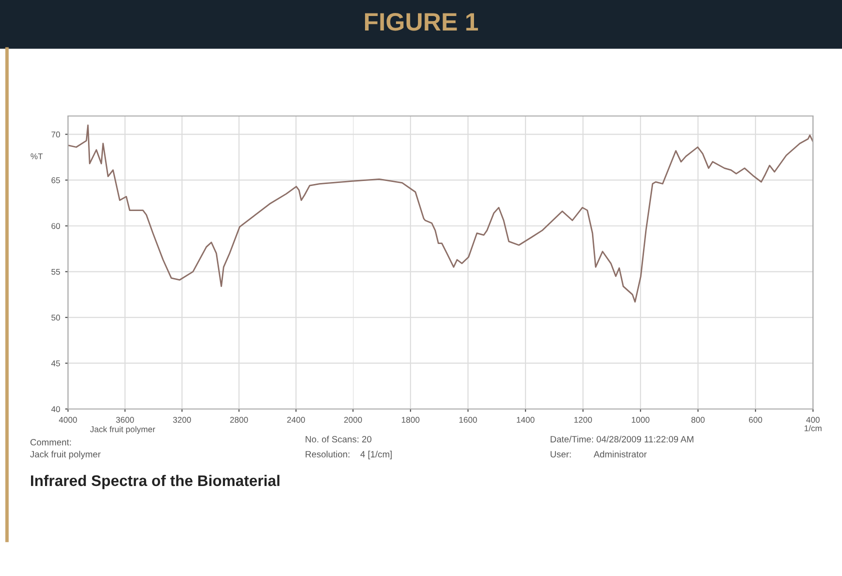 Image resolution: width=842 pixels, height=576 pixels. Describe the element at coordinates (813, 419) in the screenshot. I see `x-tick-label: 400` at that location.